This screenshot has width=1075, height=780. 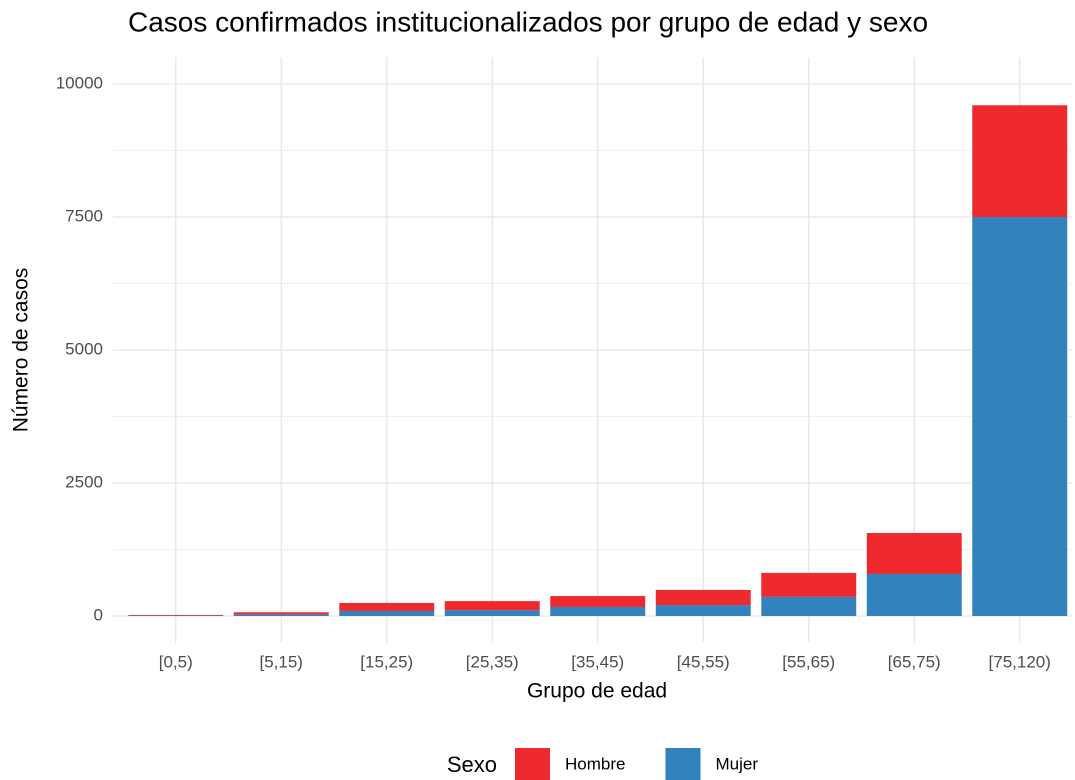 I want to click on legend-title: Sexo, so click(x=472, y=764).